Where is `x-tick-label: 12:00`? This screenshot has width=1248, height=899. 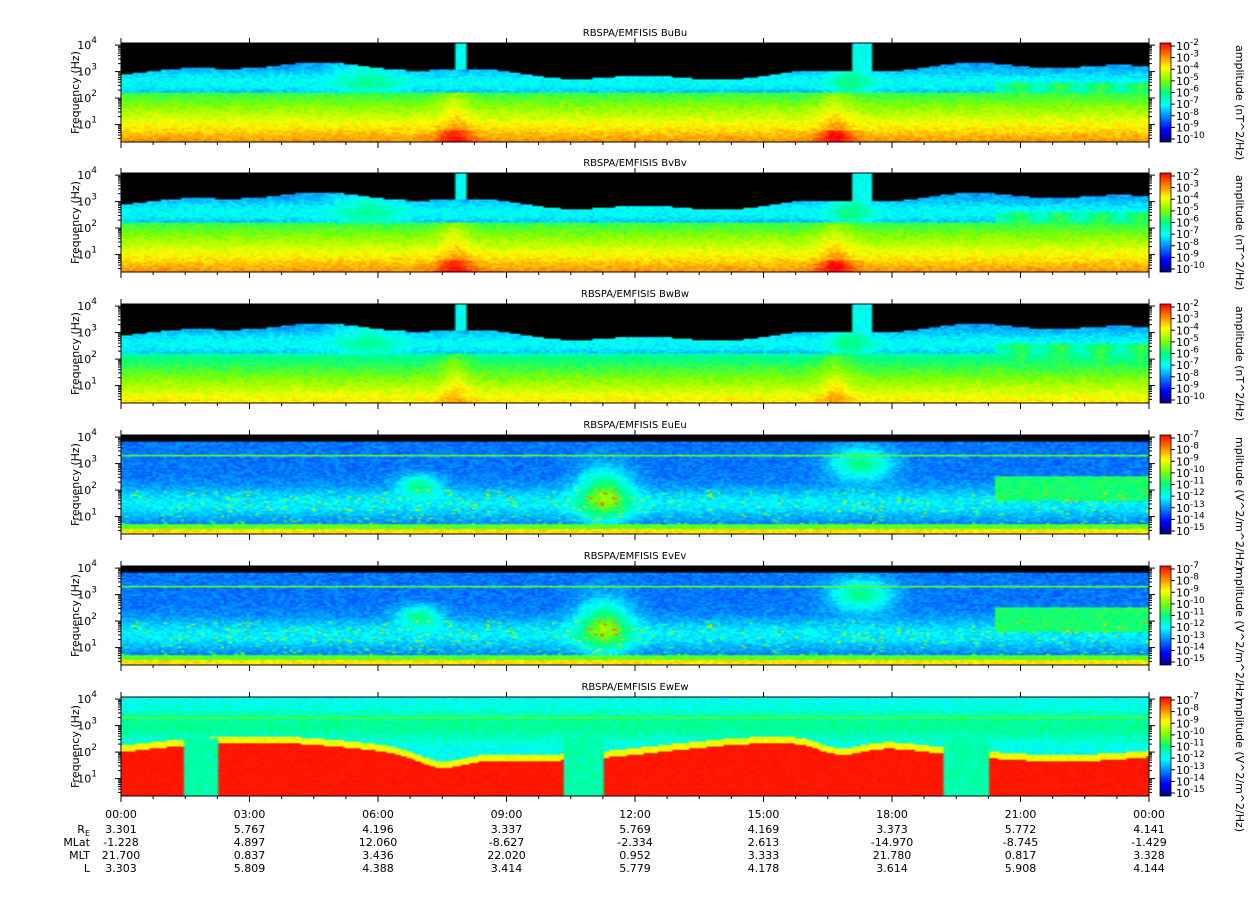 x-tick-label: 12:00 is located at coordinates (635, 814).